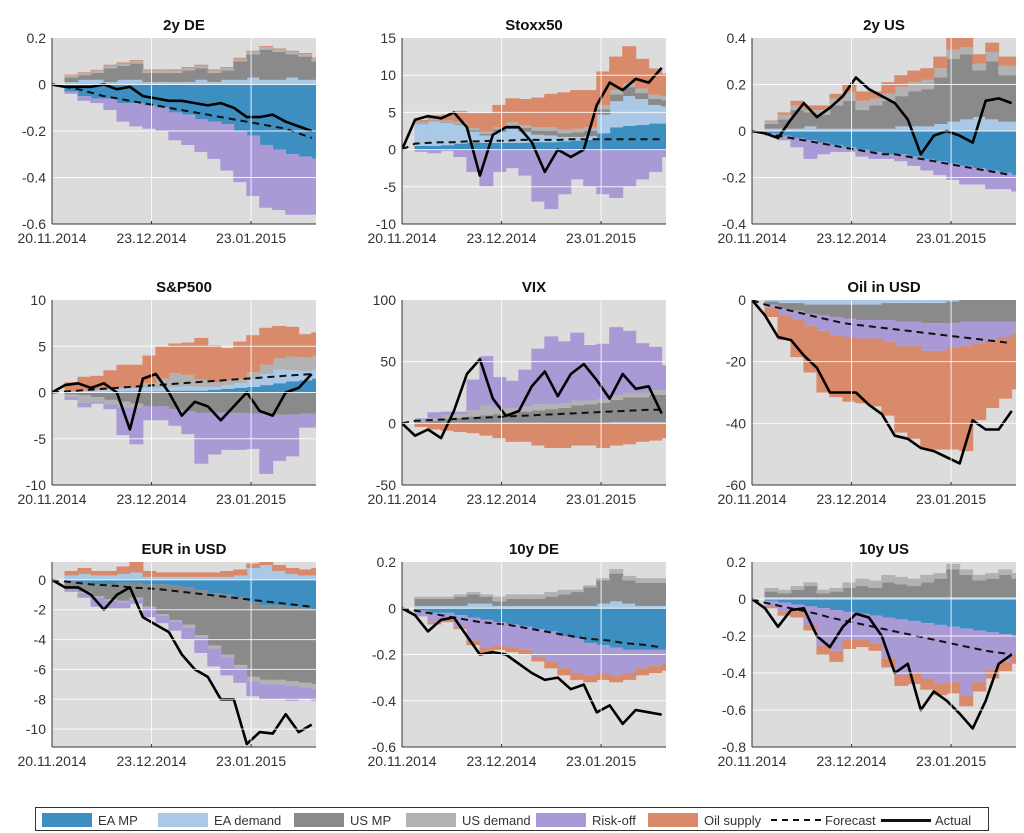 The image size is (1024, 833). I want to click on y-tick-label: -0.6, so click(734, 710).